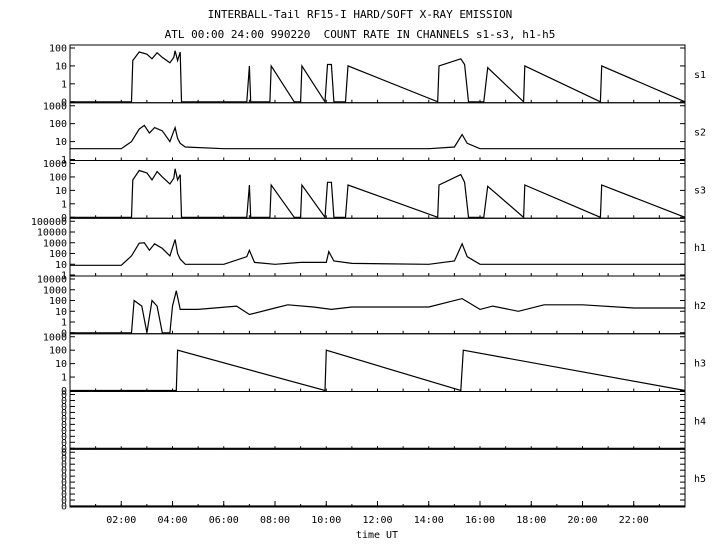 Image resolution: width=720 pixels, height=550 pixels. I want to click on x-tick-label: 20:00, so click(582, 520).